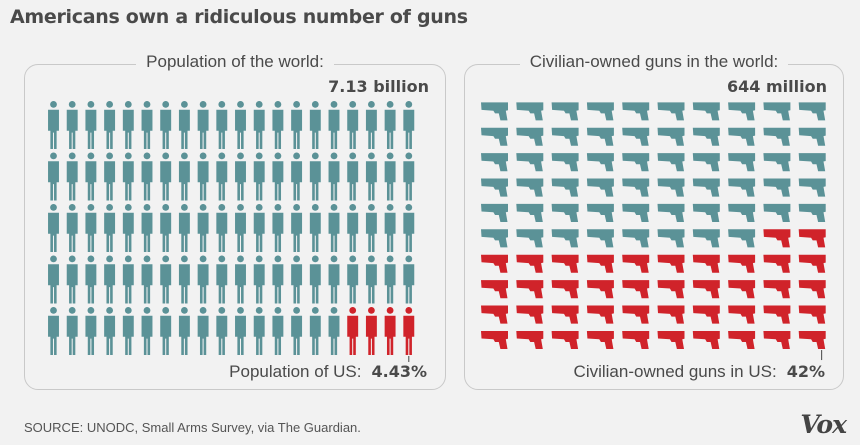 This screenshot has width=860, height=445. What do you see at coordinates (696, 372) in the screenshot?
I see `guns-share: Civilian-owned guns in US: 42%` at bounding box center [696, 372].